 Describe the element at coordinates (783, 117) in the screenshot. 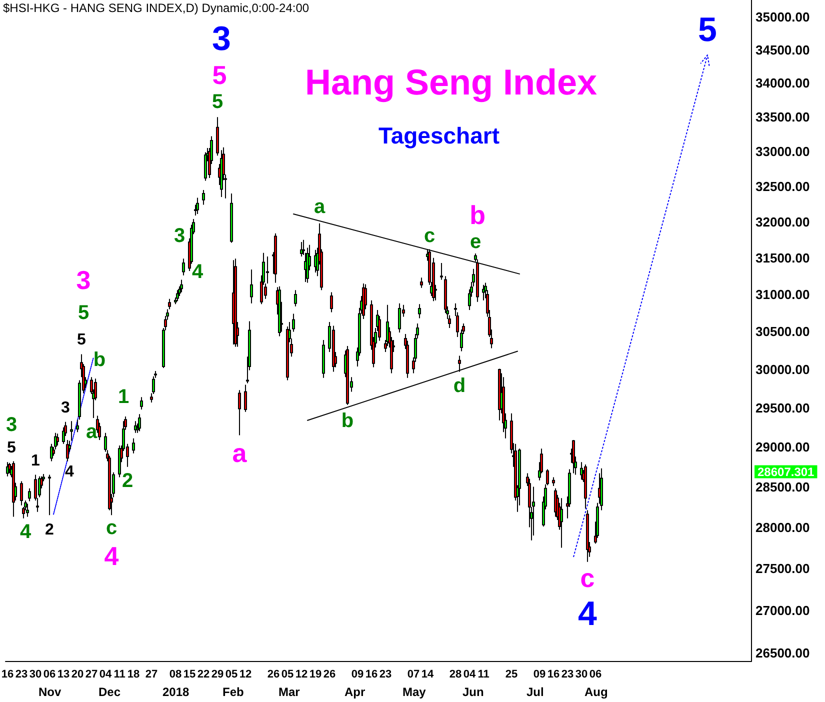

I see `y-tick-label: 33500.00` at that location.